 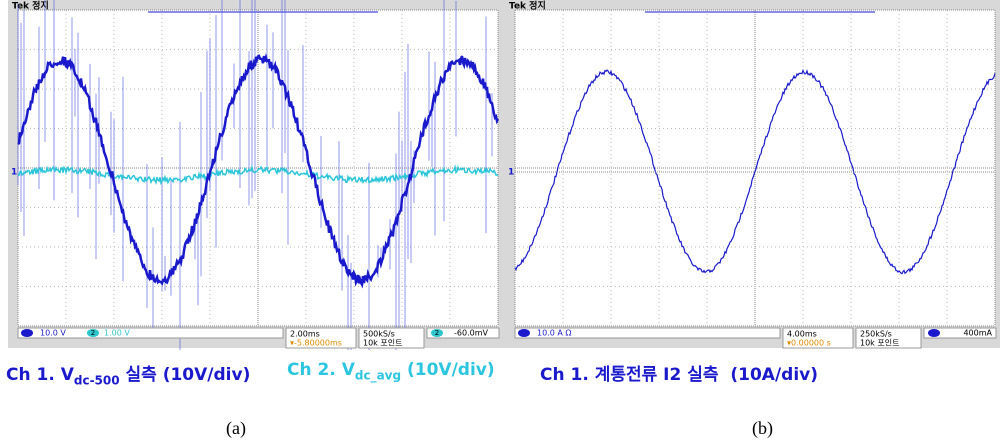 What do you see at coordinates (188, 375) in the screenshot?
I see `caption-suffix: 실측 (10V/div)` at bounding box center [188, 375].